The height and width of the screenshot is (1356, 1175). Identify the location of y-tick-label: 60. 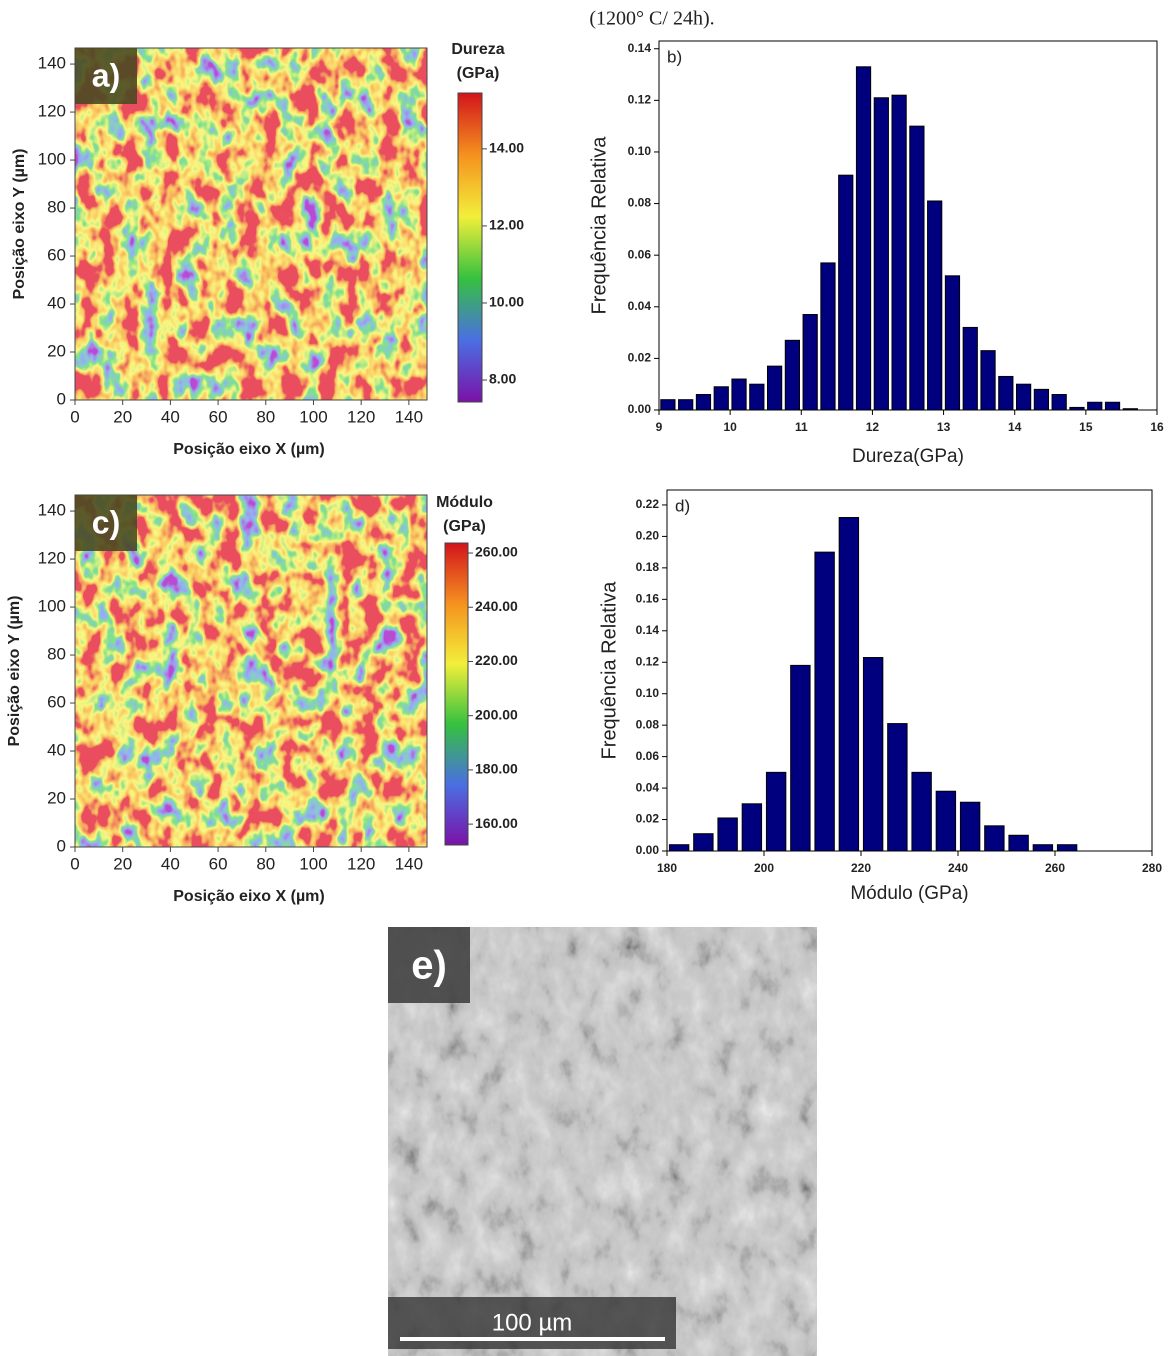
(56, 255).